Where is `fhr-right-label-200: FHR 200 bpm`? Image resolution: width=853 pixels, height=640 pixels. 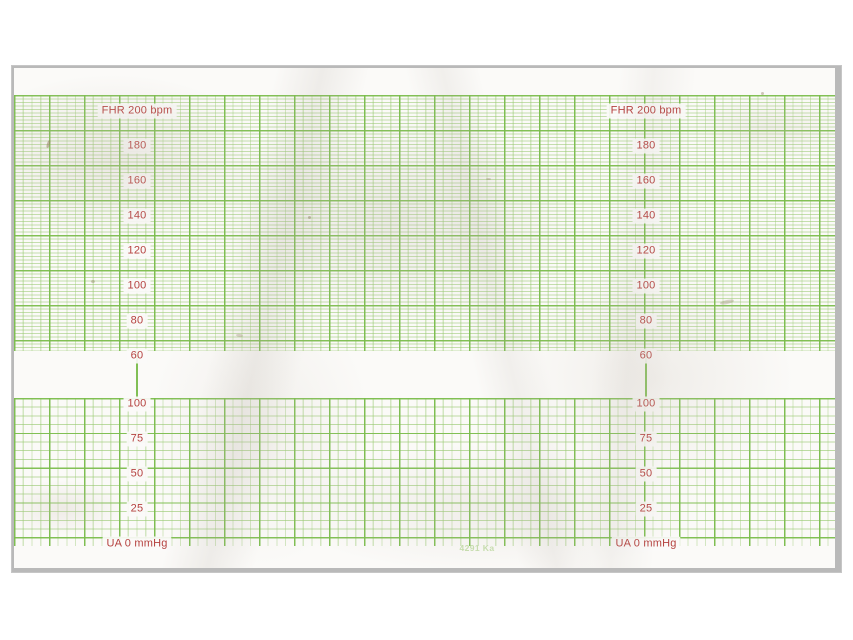 fhr-right-label-200: FHR 200 bpm is located at coordinates (645, 111).